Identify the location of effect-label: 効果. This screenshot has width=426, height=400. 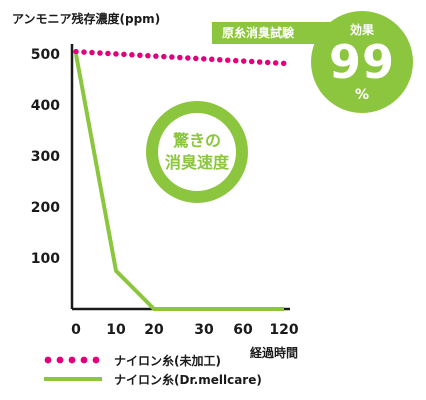
(361, 30).